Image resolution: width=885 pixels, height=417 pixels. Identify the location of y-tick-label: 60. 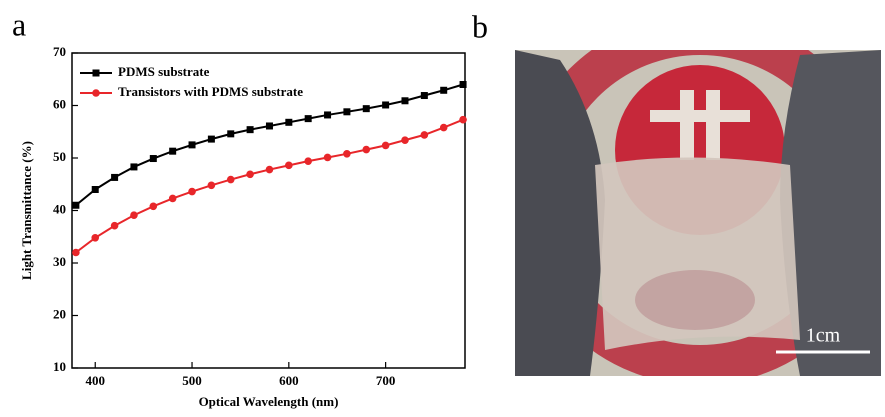
(59, 103).